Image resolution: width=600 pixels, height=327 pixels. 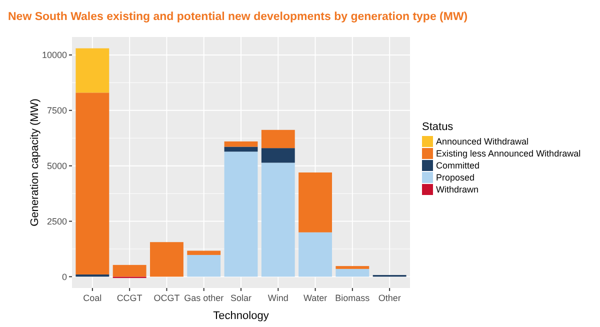 I want to click on x-axis-title: Technology, so click(x=241, y=316).